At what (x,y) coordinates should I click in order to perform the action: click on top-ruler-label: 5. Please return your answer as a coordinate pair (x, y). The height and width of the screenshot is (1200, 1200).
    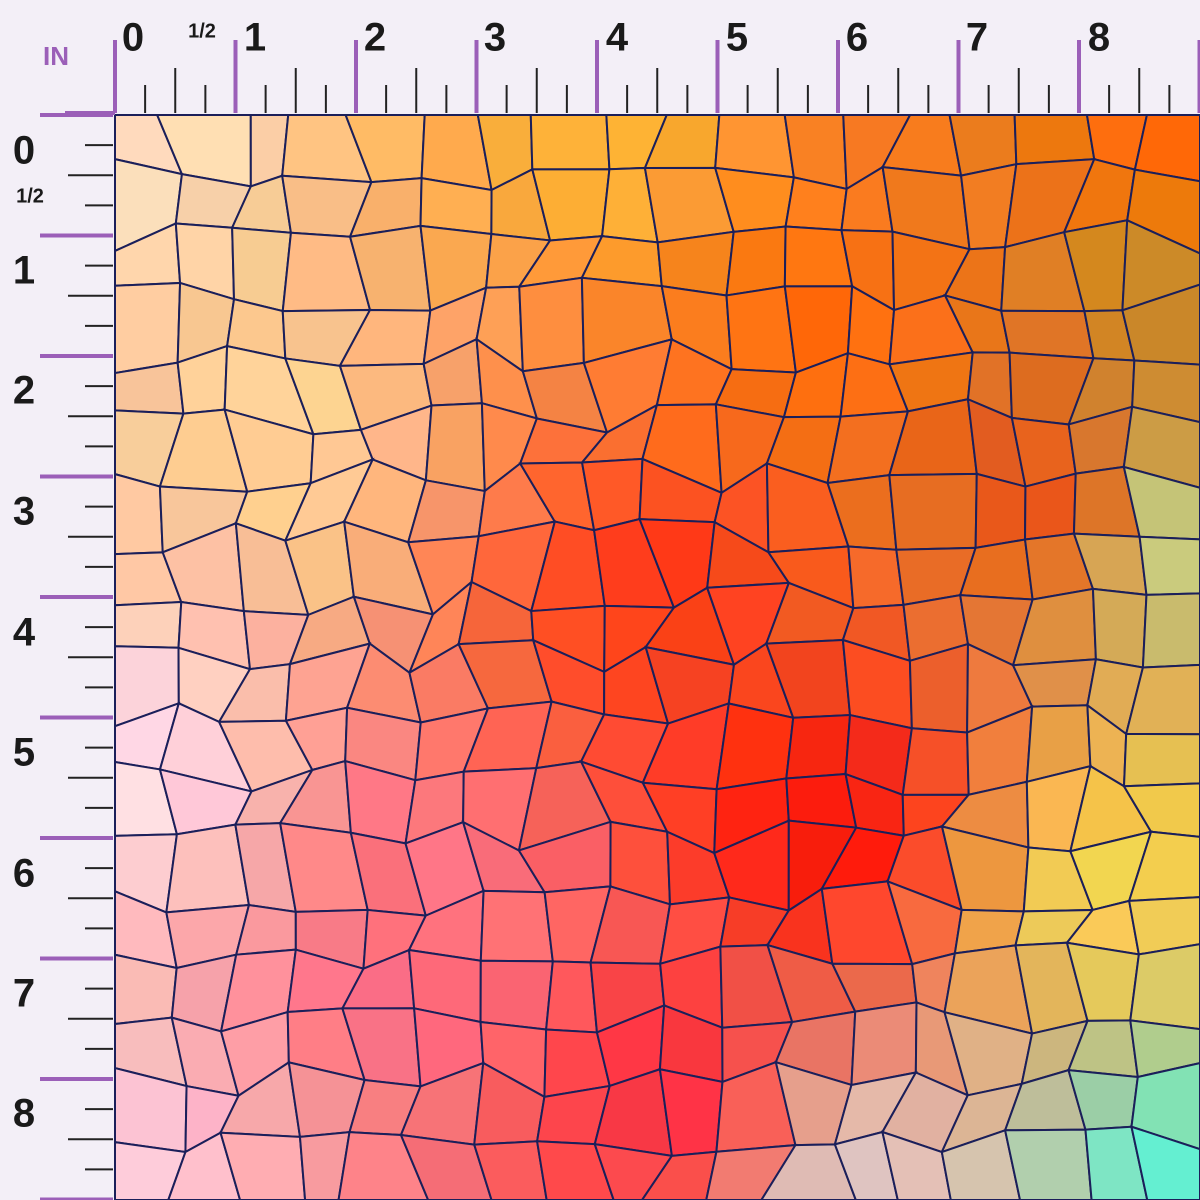
    Looking at the image, I should click on (737, 38).